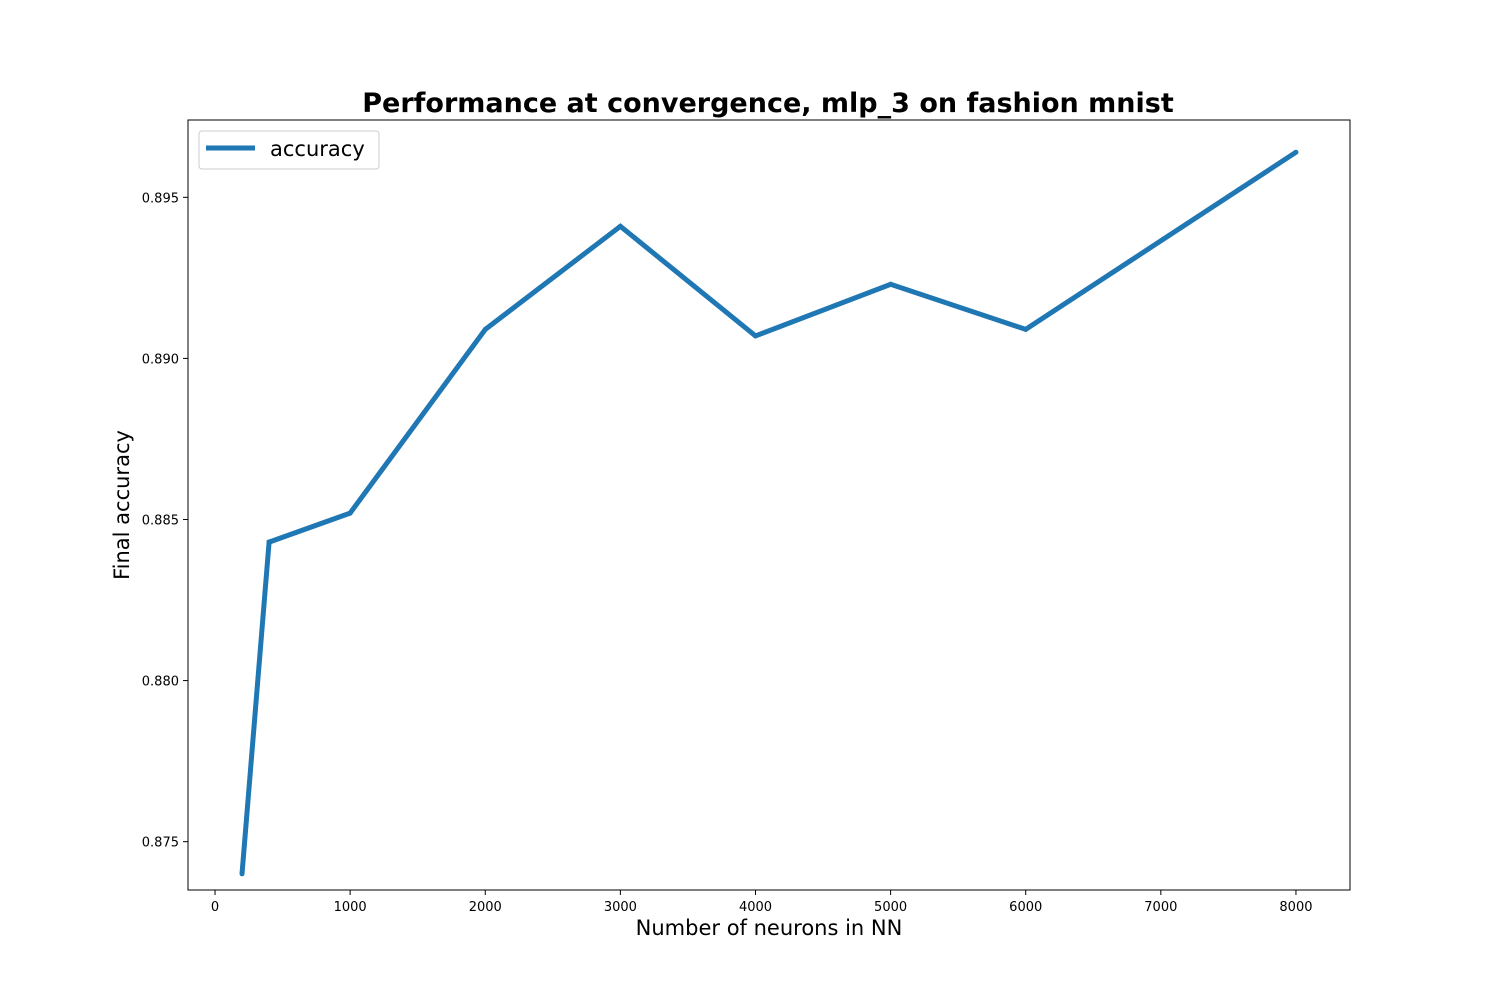 The width and height of the screenshot is (1500, 1000). Describe the element at coordinates (1295, 907) in the screenshot. I see `x-tick-label: 8000` at that location.